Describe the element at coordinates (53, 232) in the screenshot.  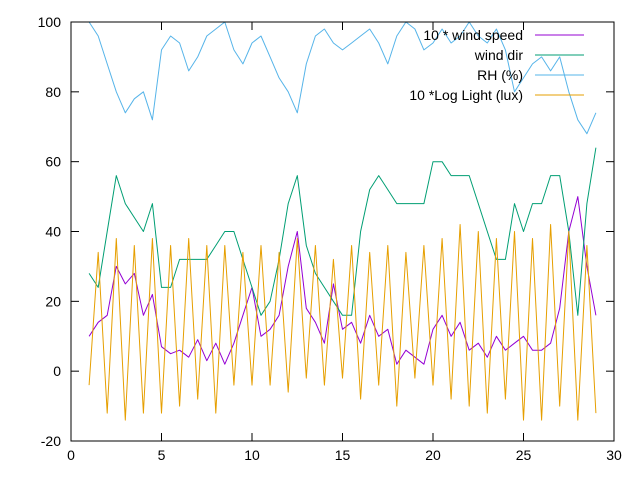
I see `y-tick-label: 40` at that location.